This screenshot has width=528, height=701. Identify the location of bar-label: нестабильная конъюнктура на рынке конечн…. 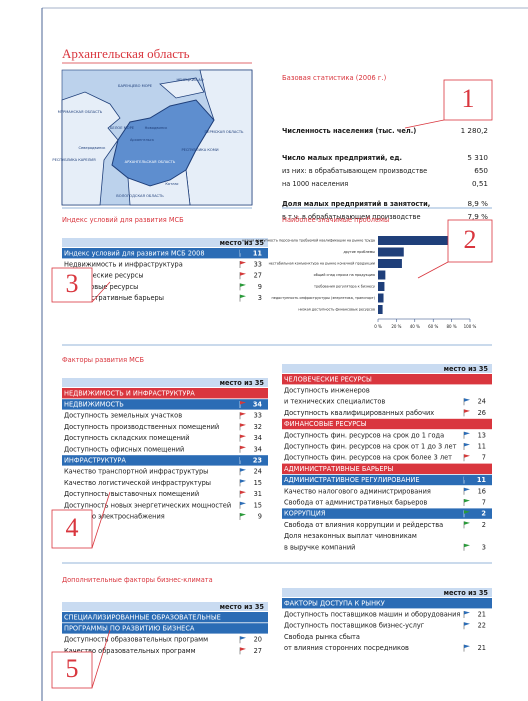
(322, 264).